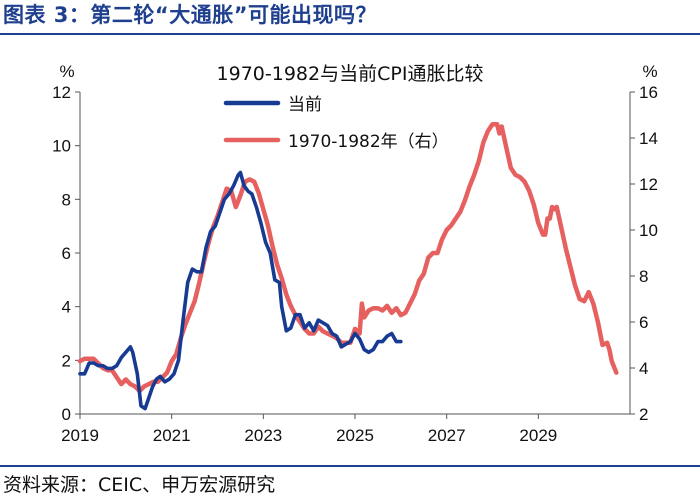 Image resolution: width=700 pixels, height=500 pixels. Describe the element at coordinates (66, 199) in the screenshot. I see `left-tick-label: 8` at that location.